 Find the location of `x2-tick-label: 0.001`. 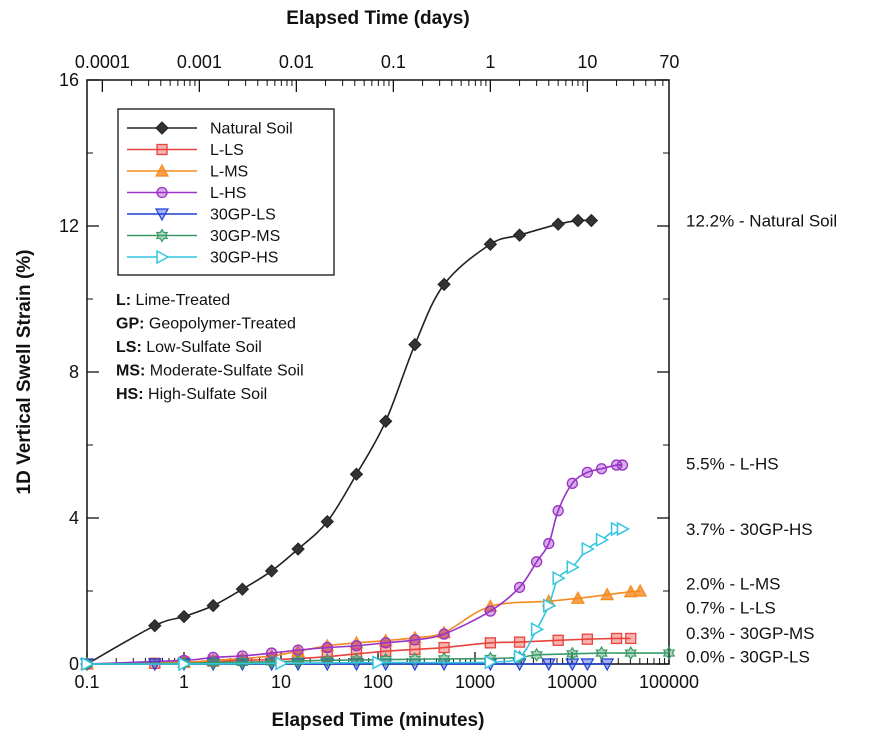

x2-tick-label: 0.001 is located at coordinates (199, 62).